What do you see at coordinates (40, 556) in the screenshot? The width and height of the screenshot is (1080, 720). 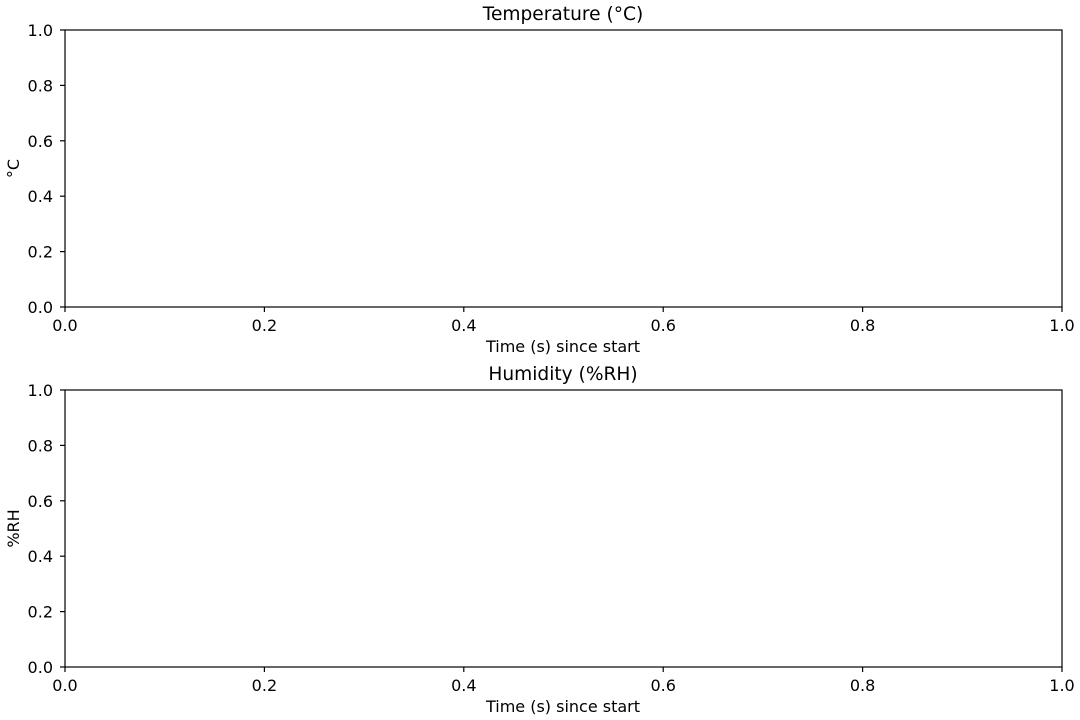 I see `humidity-y-tick-label: 0.4` at bounding box center [40, 556].